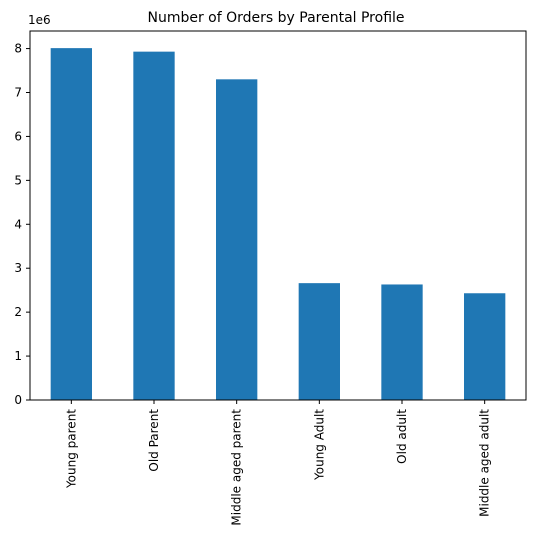 The image size is (534, 555). What do you see at coordinates (18, 49) in the screenshot?
I see `y-tick-label: 8` at bounding box center [18, 49].